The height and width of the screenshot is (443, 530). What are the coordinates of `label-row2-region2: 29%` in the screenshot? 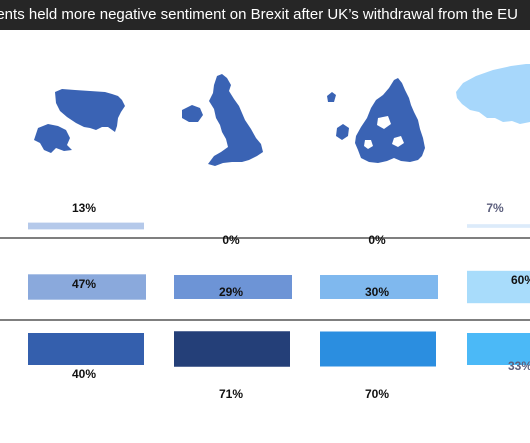 It's located at (231, 292).